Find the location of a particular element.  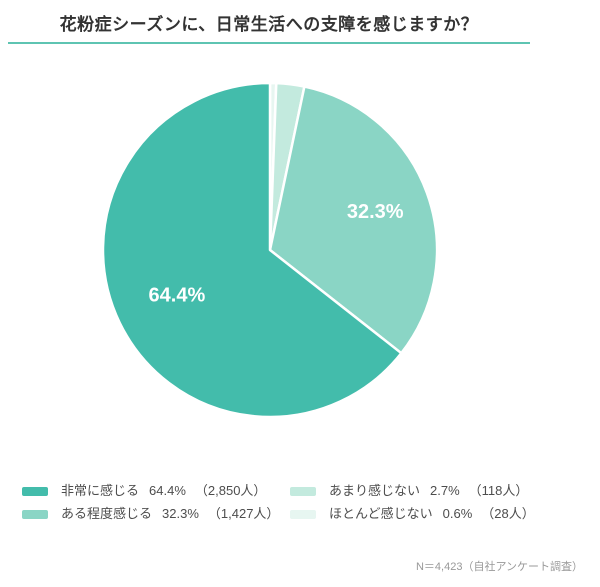

legend-label: ある程度感じる is located at coordinates (107, 513).